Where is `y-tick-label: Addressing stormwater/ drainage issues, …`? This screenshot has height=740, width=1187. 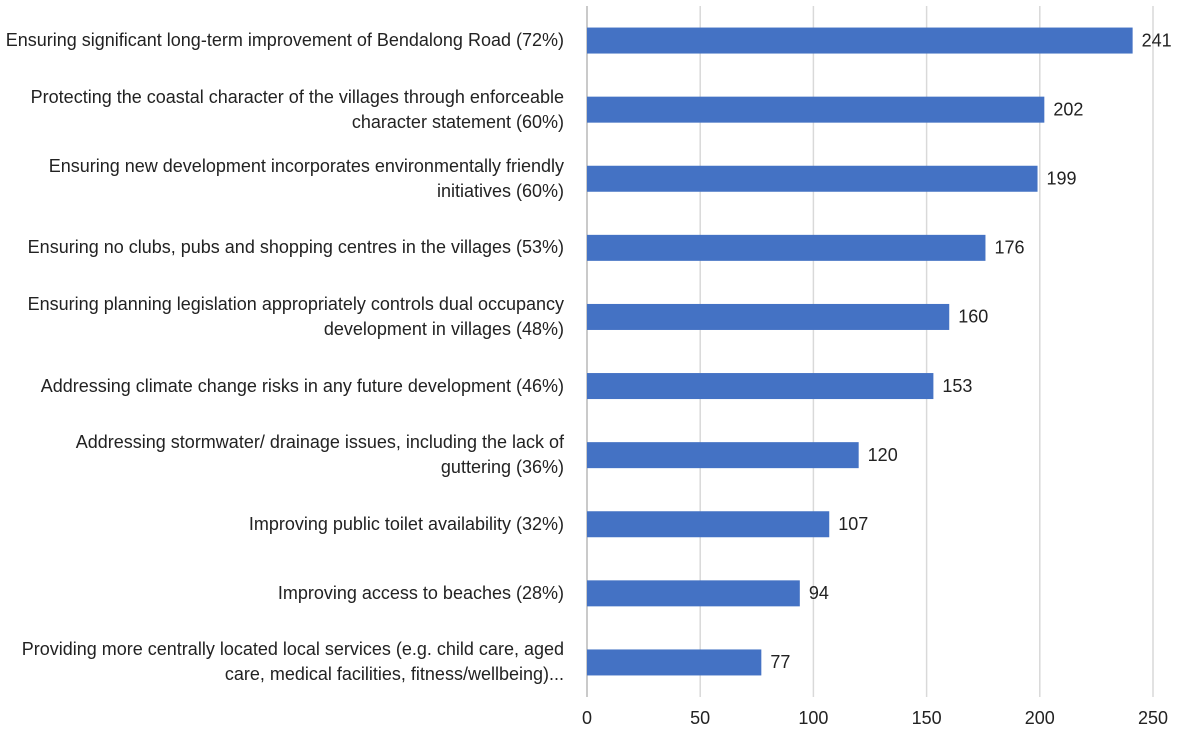
y-tick-label: Addressing stormwater/ drainage issues, … is located at coordinates (319, 455).